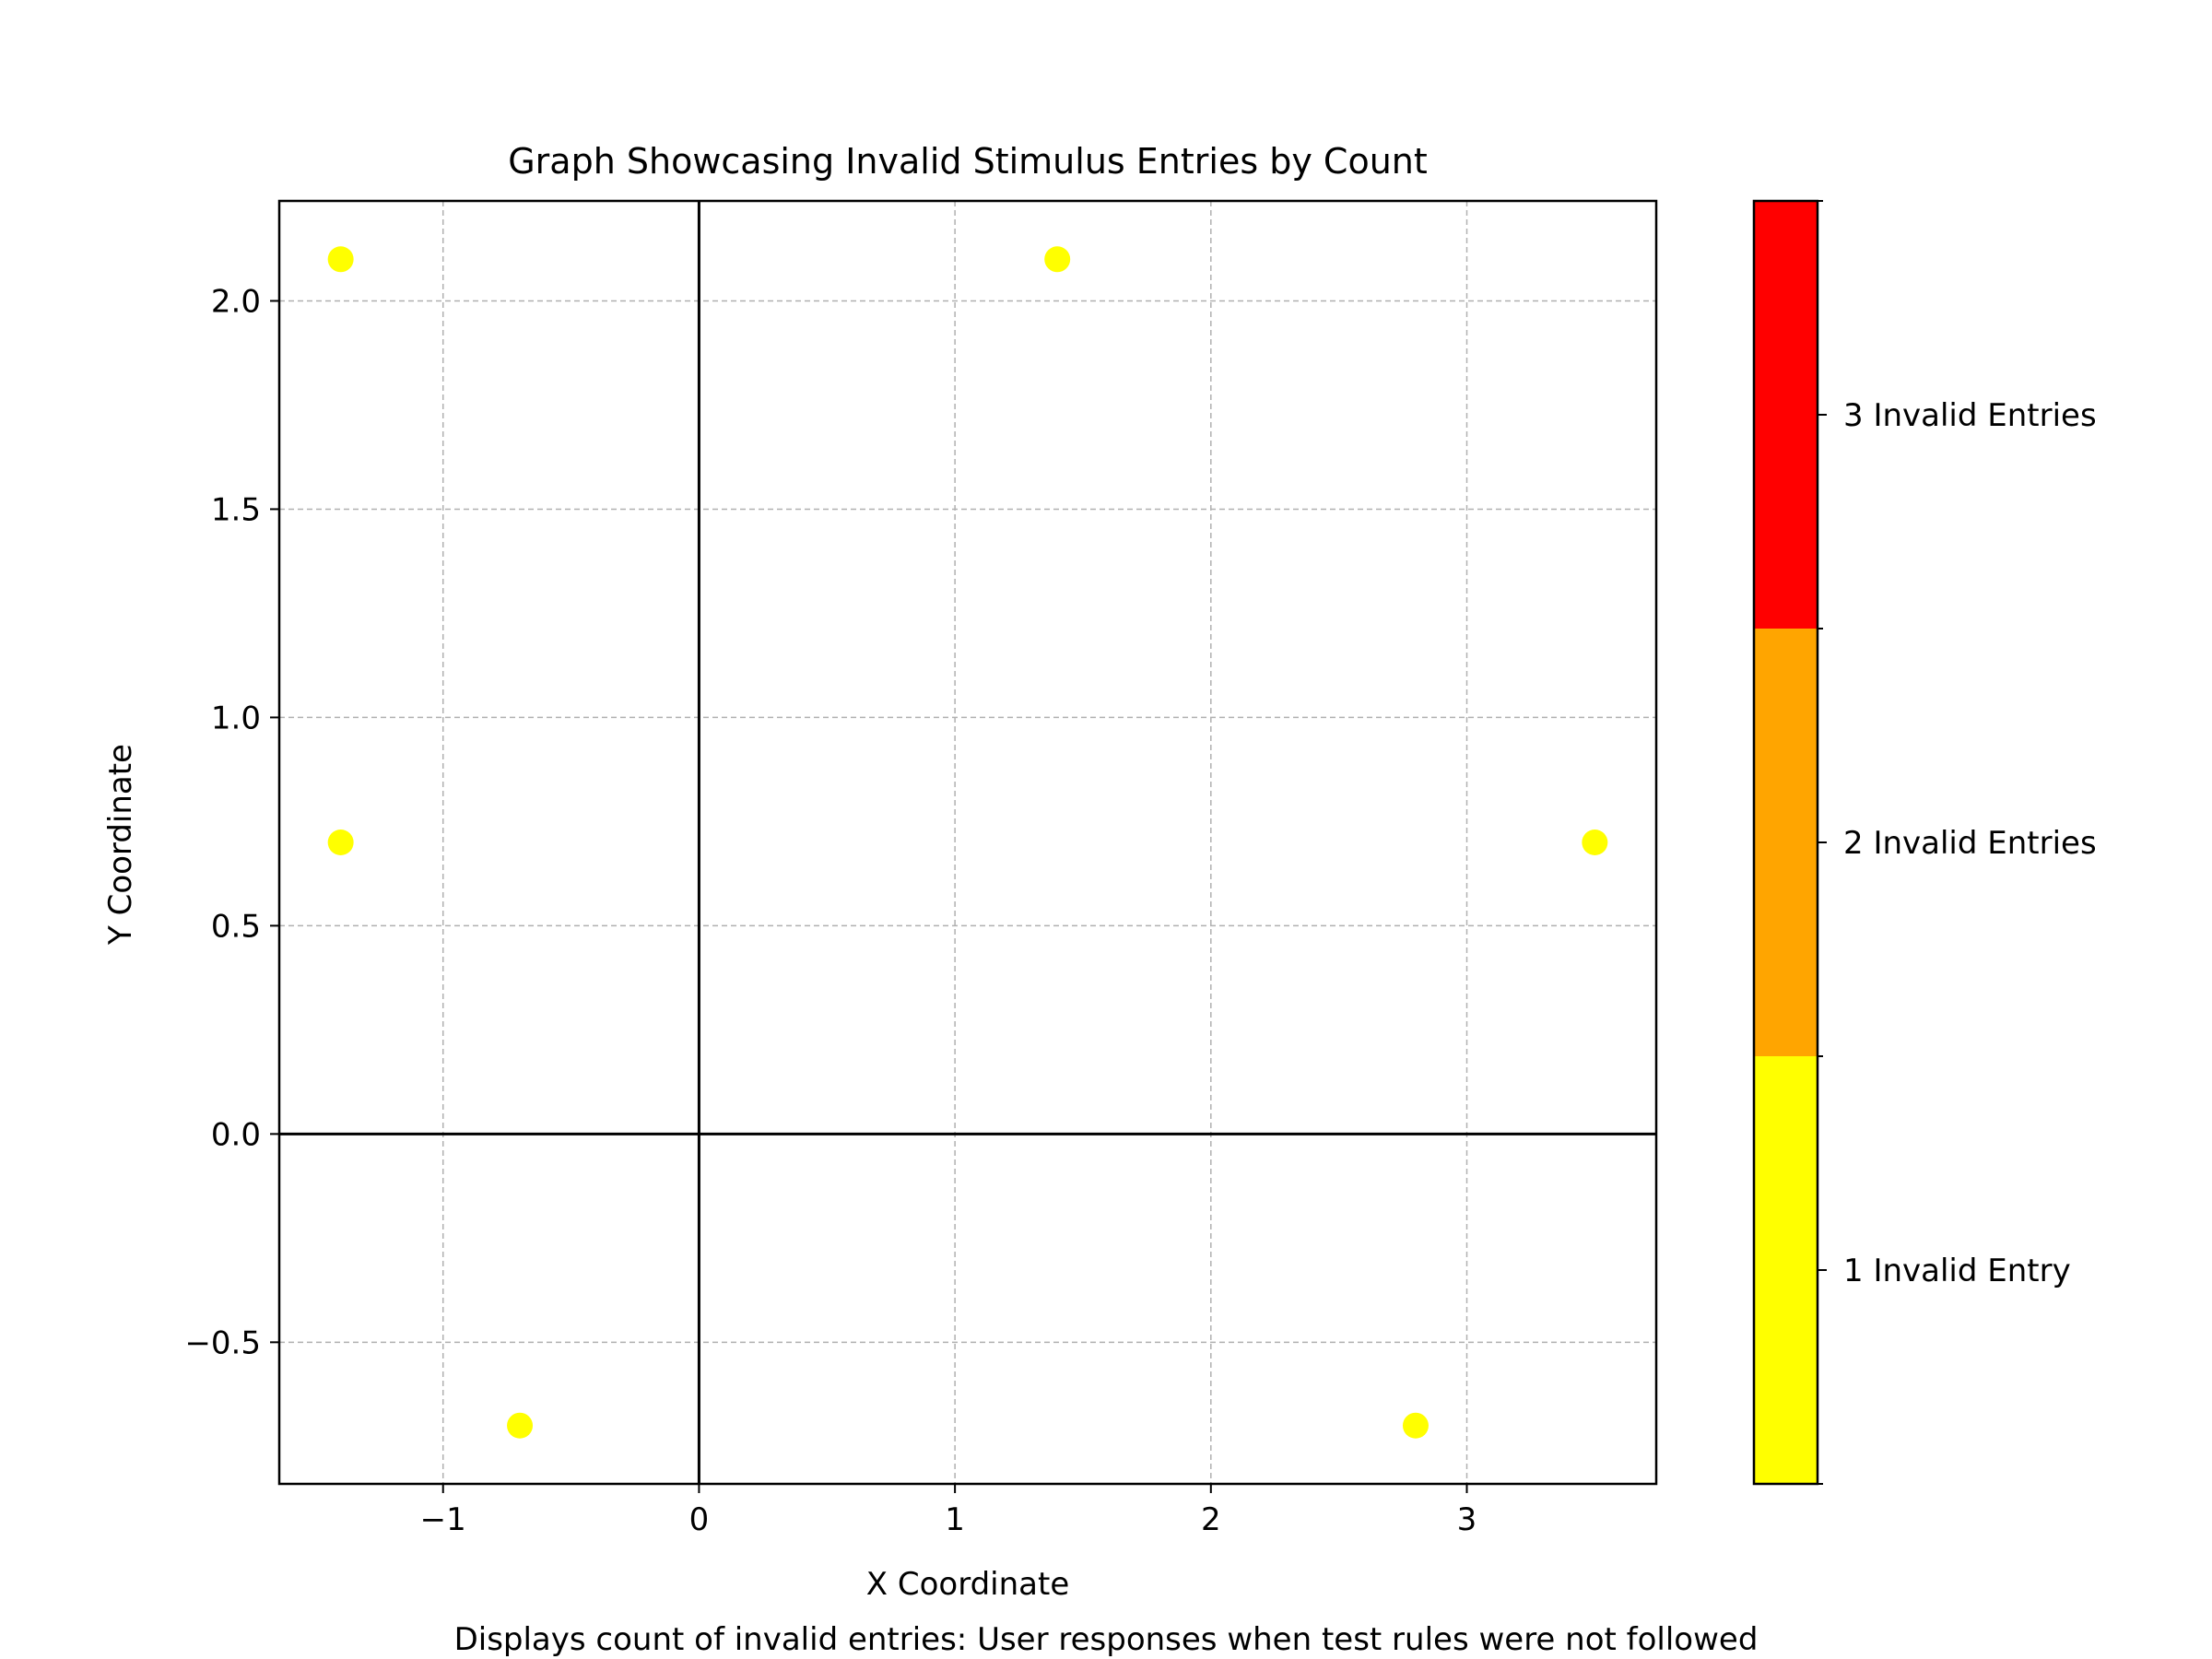 The image size is (2212, 1659). Describe the element at coordinates (236, 718) in the screenshot. I see `y-tick-label: 1.0` at that location.